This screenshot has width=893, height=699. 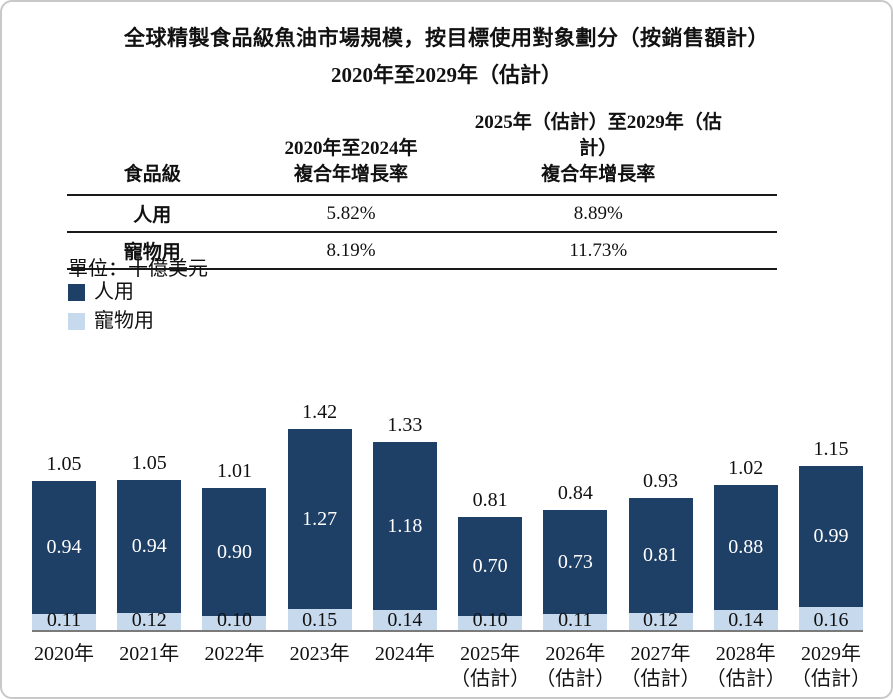 What do you see at coordinates (152, 174) in the screenshot?
I see `header-food-grade: 食品級` at bounding box center [152, 174].